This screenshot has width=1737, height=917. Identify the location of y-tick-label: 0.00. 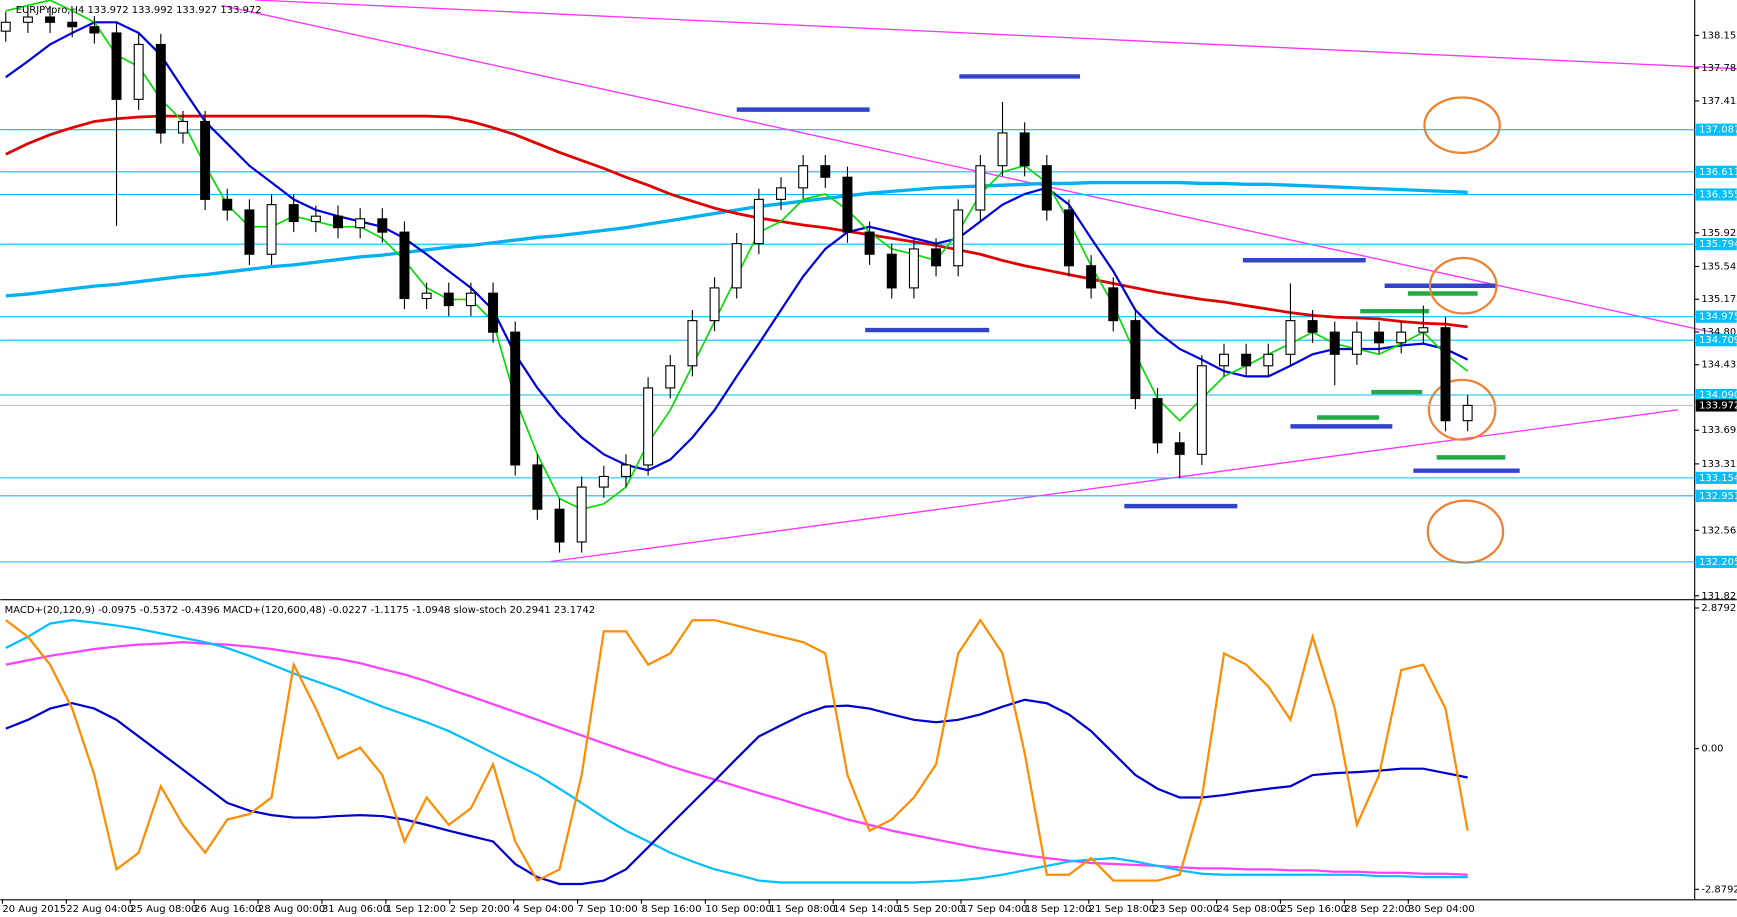
(1712, 749).